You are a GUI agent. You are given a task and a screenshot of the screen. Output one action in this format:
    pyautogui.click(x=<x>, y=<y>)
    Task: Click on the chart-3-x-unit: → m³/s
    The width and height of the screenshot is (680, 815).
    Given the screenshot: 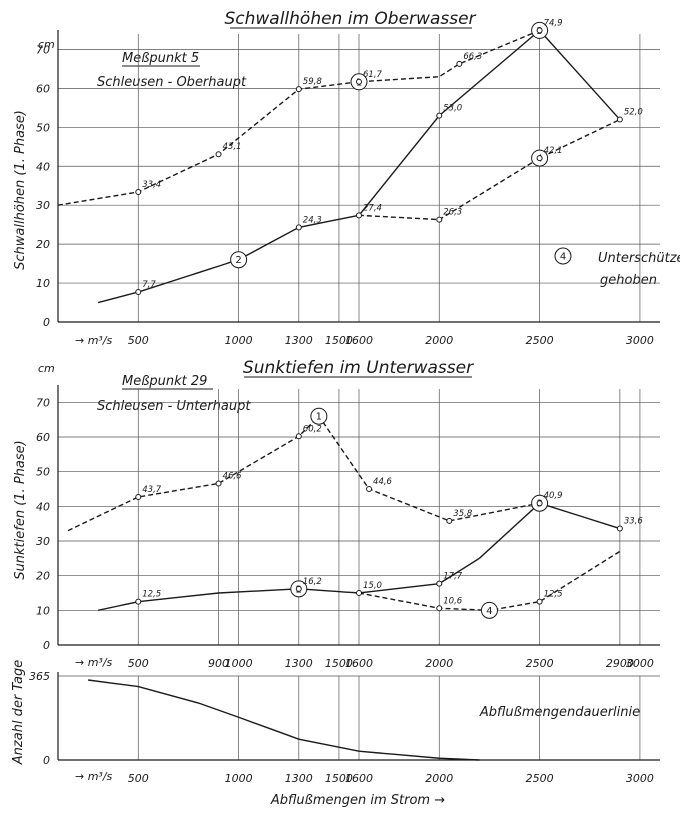 What is the action you would take?
    pyautogui.click(x=94, y=776)
    